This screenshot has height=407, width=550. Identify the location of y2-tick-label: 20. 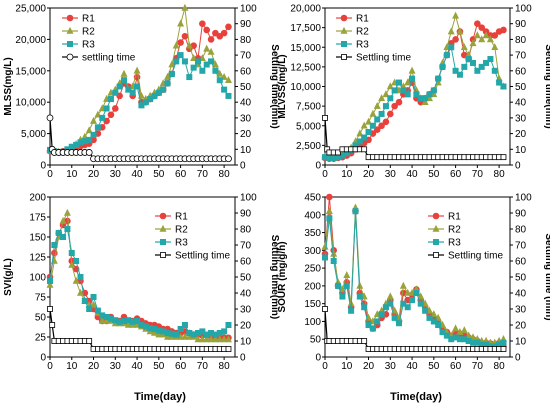
(246, 326).